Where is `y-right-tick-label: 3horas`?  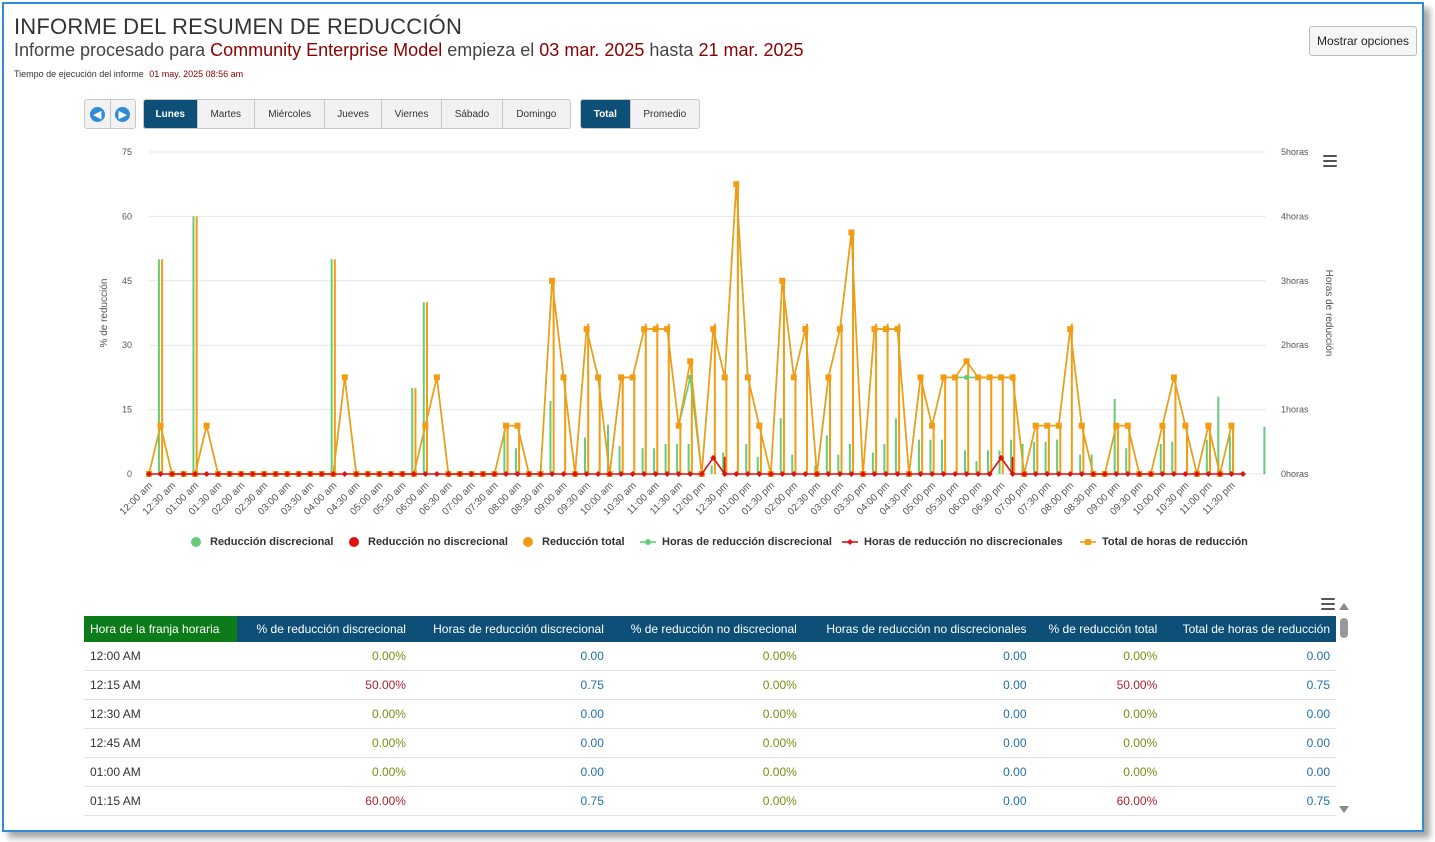
y-right-tick-label: 3horas is located at coordinates (1295, 281).